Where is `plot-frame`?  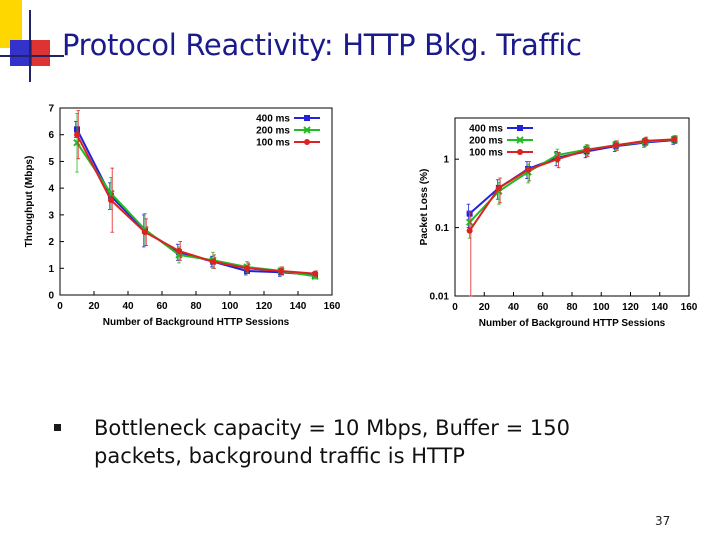 plot-frame is located at coordinates (196, 201).